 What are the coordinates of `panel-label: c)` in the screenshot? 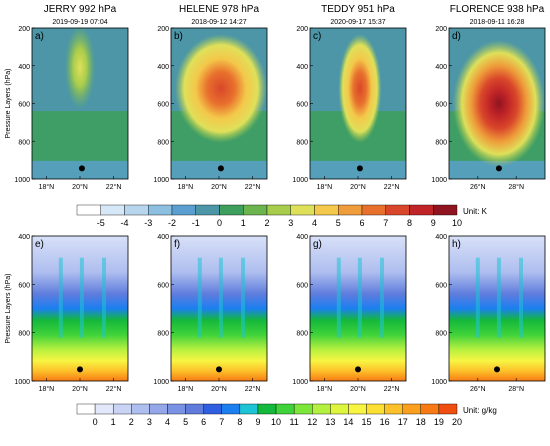 It's located at (317, 36).